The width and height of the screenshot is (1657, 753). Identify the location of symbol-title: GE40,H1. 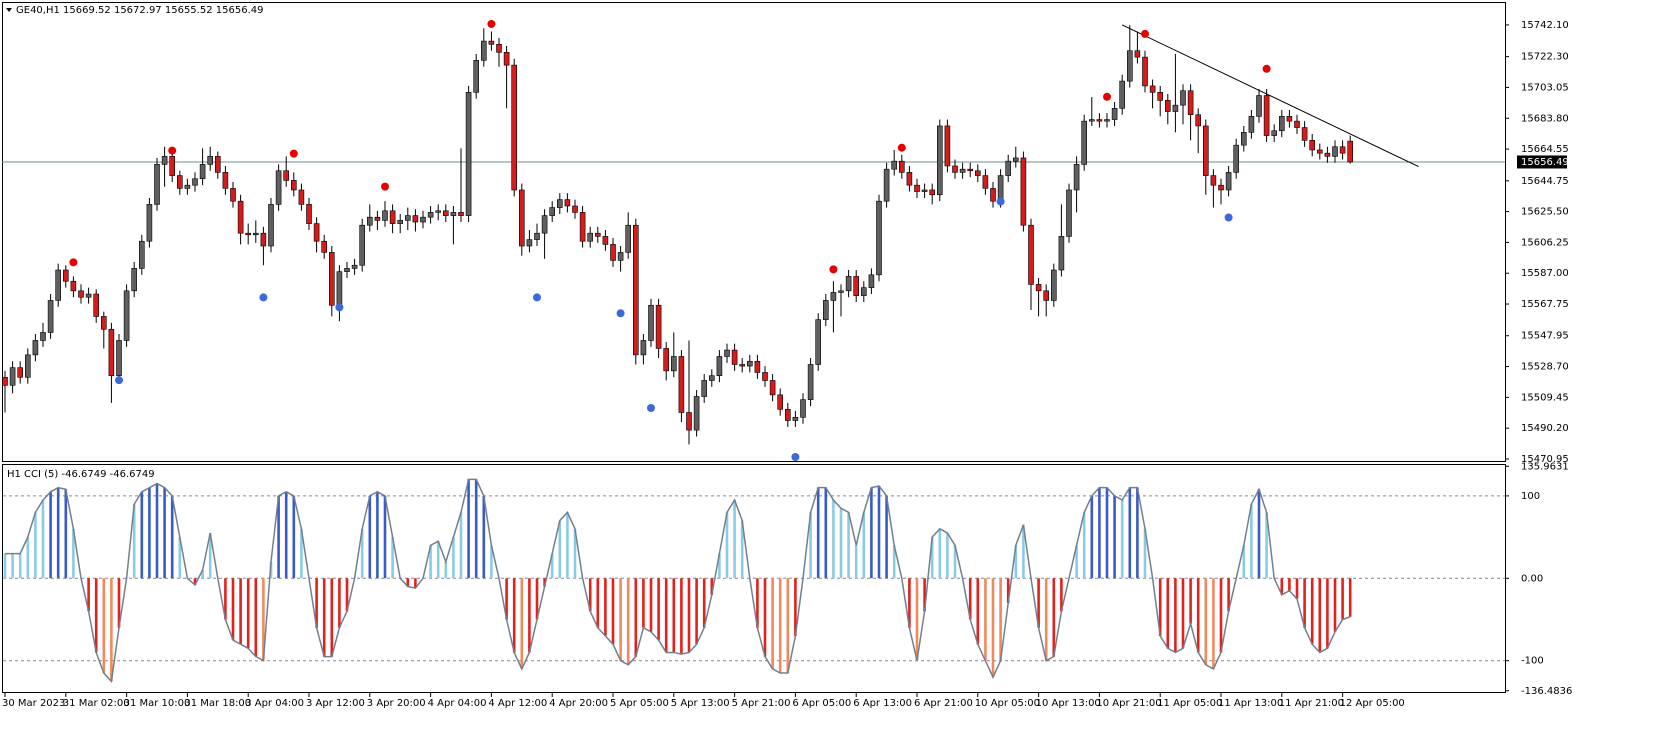
(38, 10).